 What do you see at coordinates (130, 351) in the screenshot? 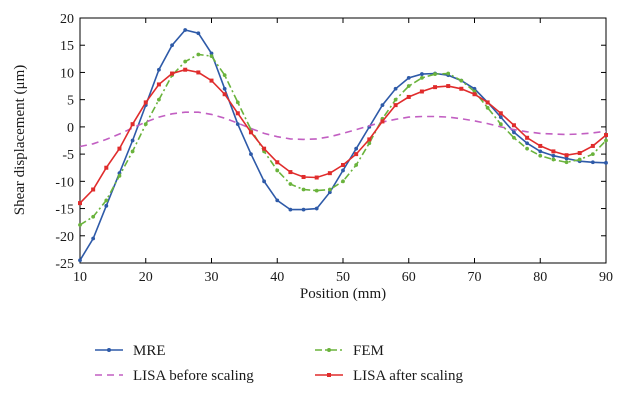
I see `legend-item-mre: MRE` at bounding box center [130, 351].